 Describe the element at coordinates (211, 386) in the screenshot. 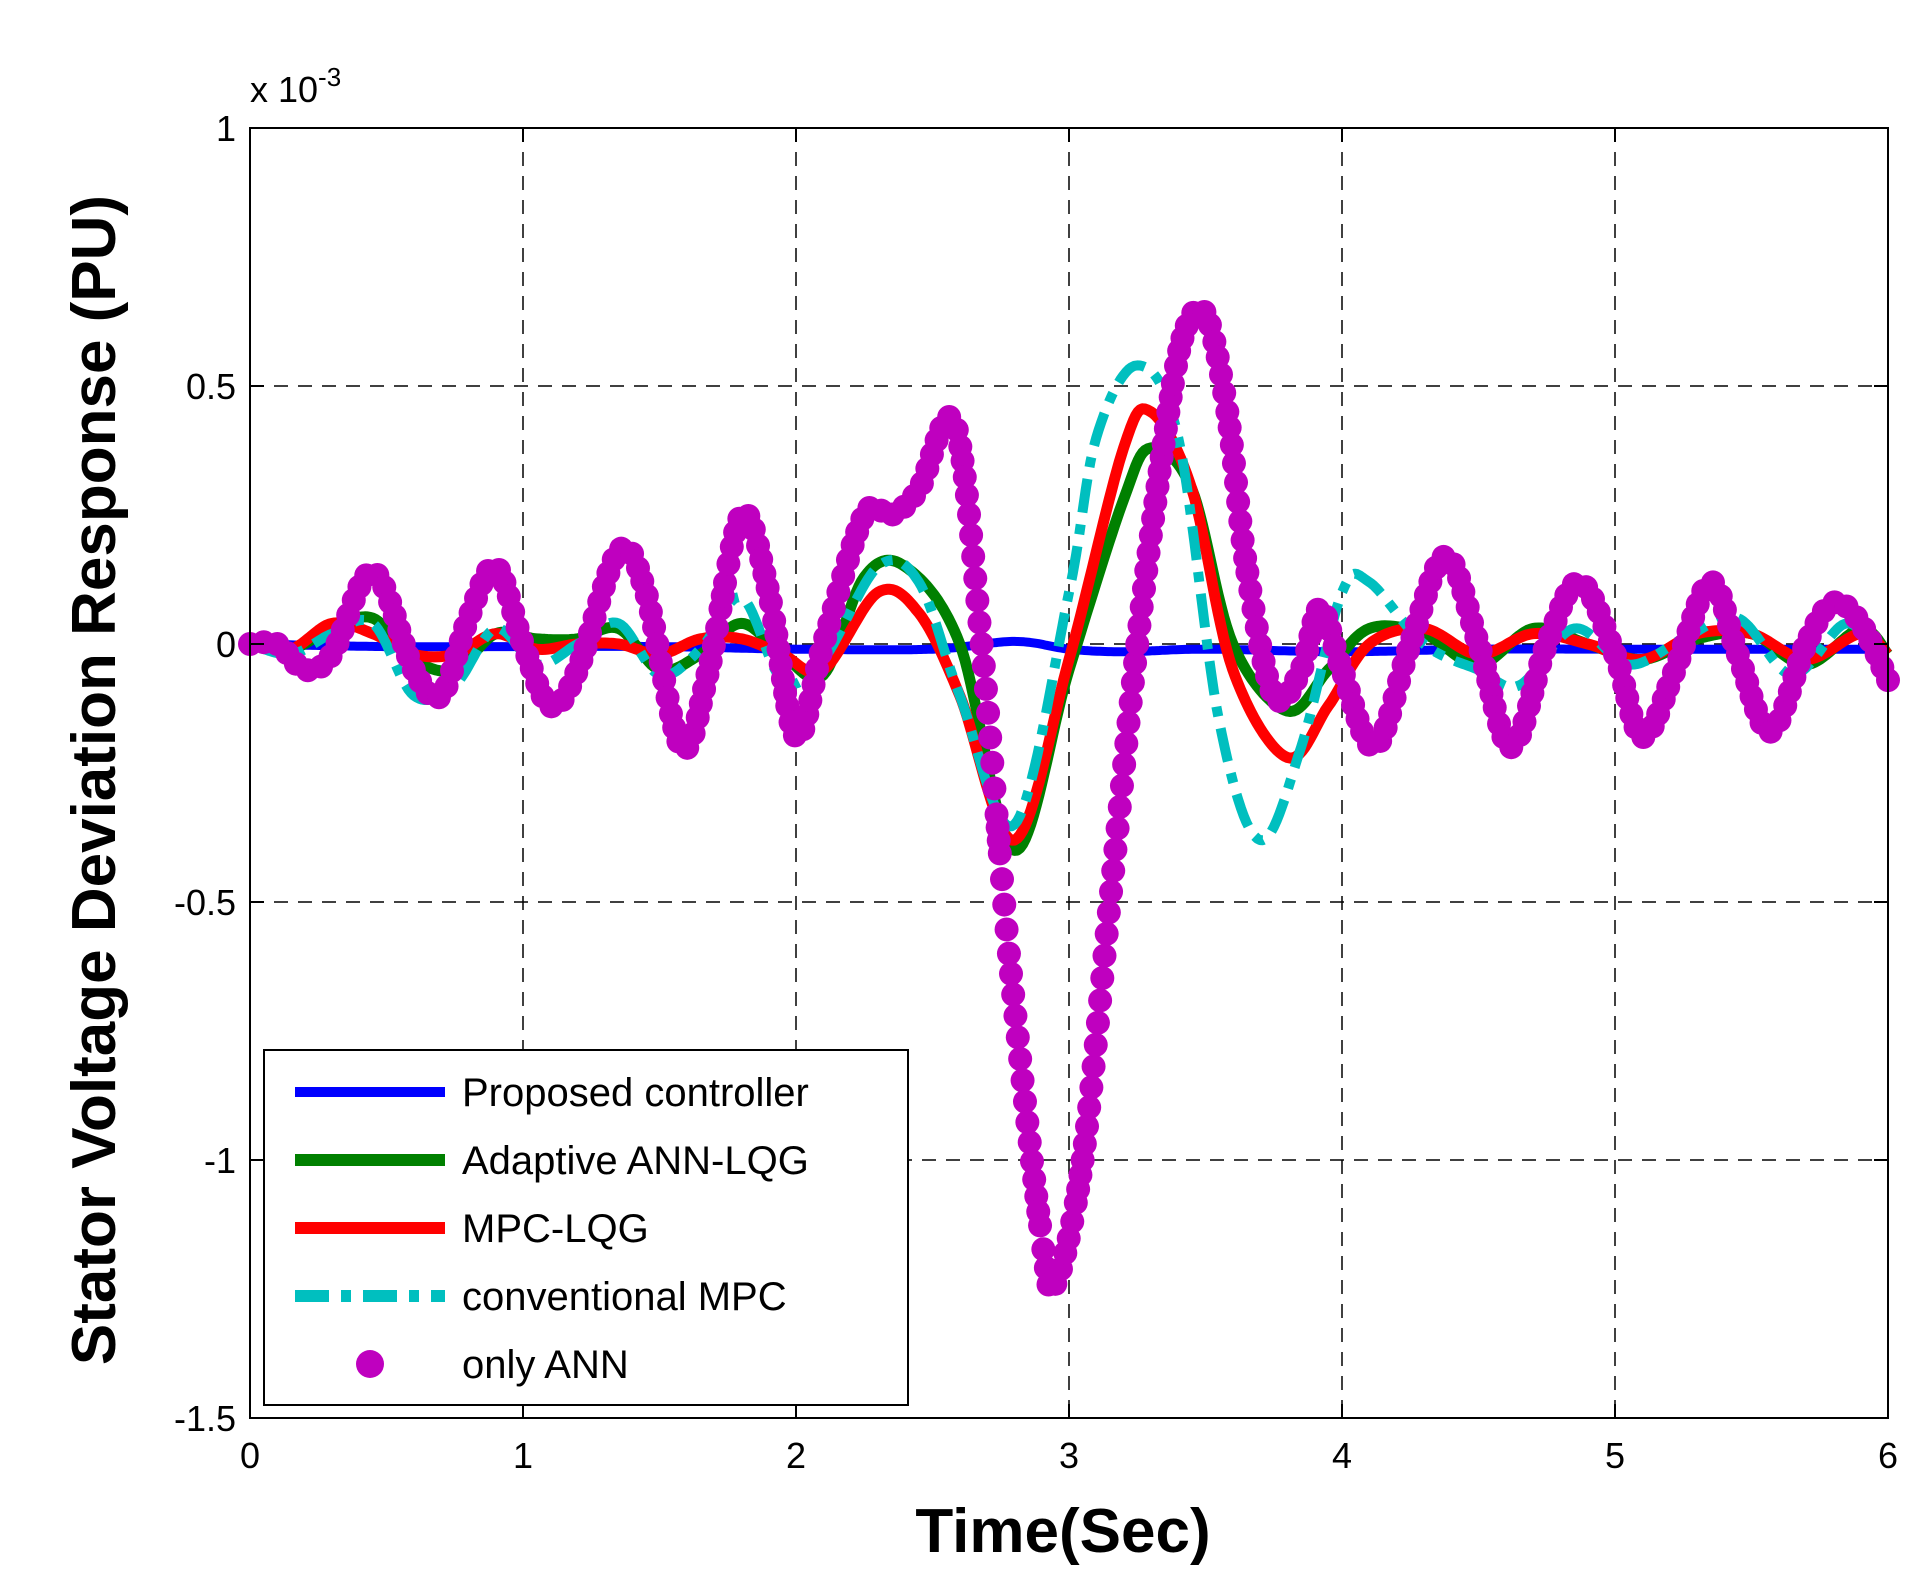

I see `y-tick-label: 0.5` at that location.